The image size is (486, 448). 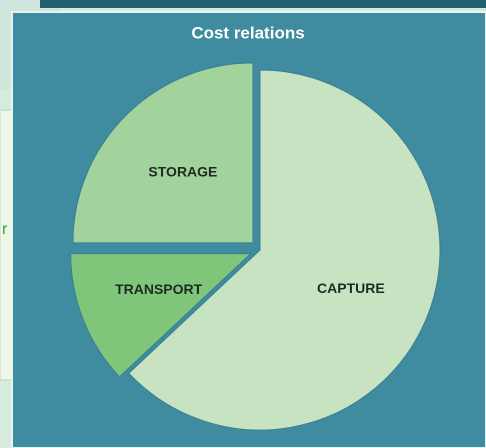 I want to click on side-text: r, so click(x=5, y=229).